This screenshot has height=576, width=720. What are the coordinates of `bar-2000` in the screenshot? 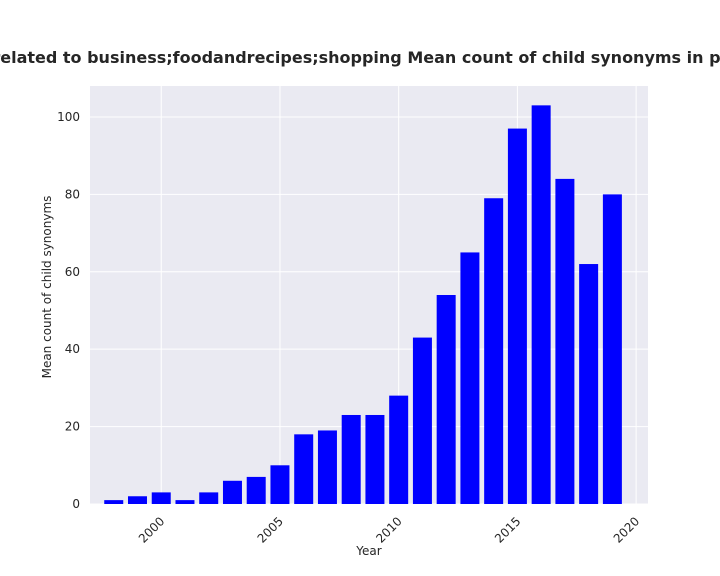 It's located at (161, 498).